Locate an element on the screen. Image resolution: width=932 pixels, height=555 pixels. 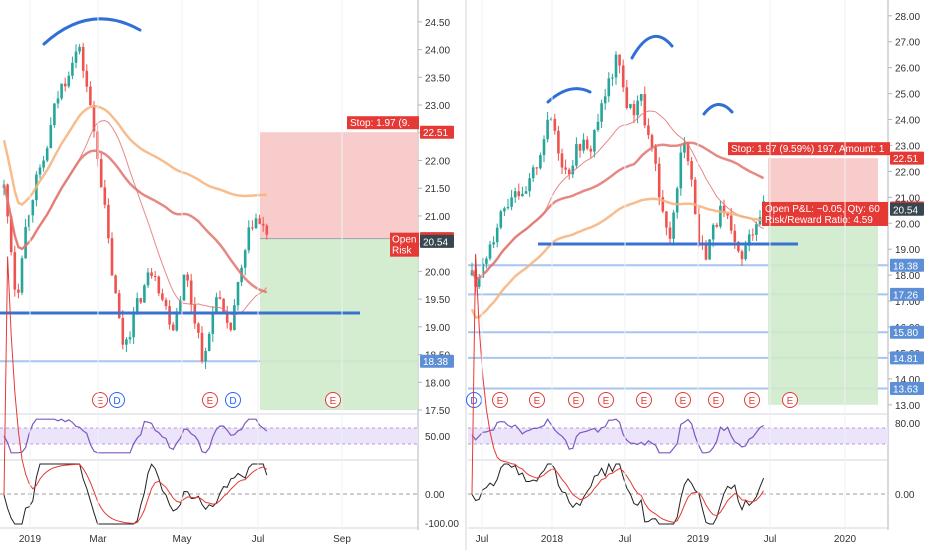
x-tick-label: 2020 is located at coordinates (845, 539).